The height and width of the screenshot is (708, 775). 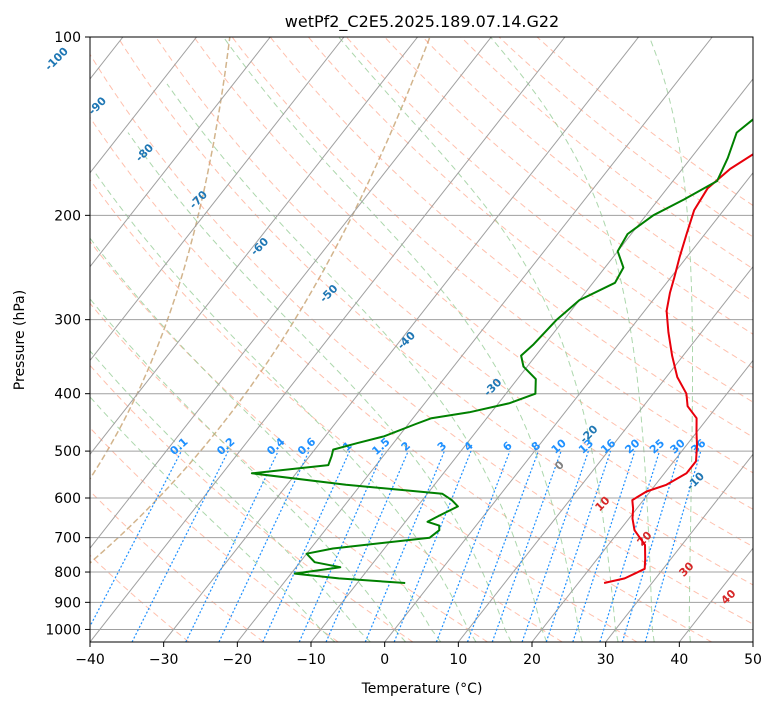 What do you see at coordinates (442, 446) in the screenshot?
I see `mixing-ratio-label: 3` at bounding box center [442, 446].